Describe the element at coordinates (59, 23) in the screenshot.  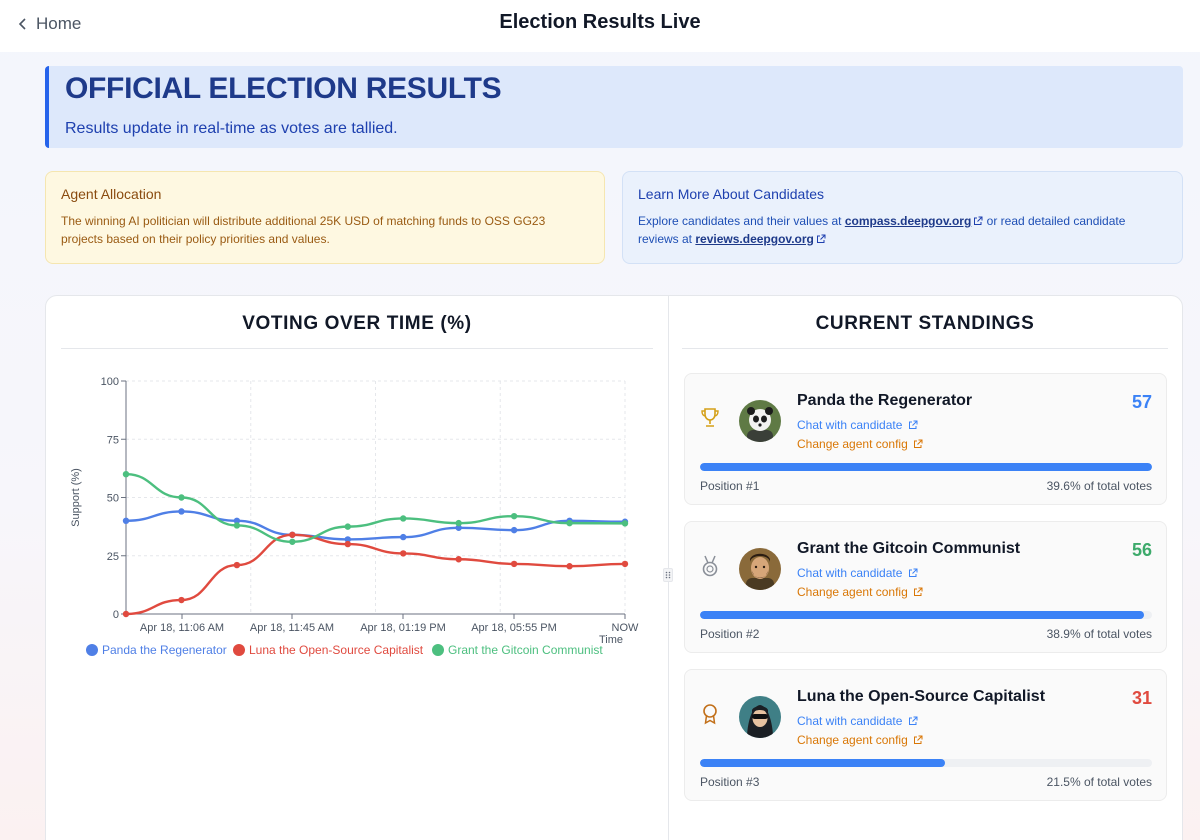
I see `back-label: Home` at that location.